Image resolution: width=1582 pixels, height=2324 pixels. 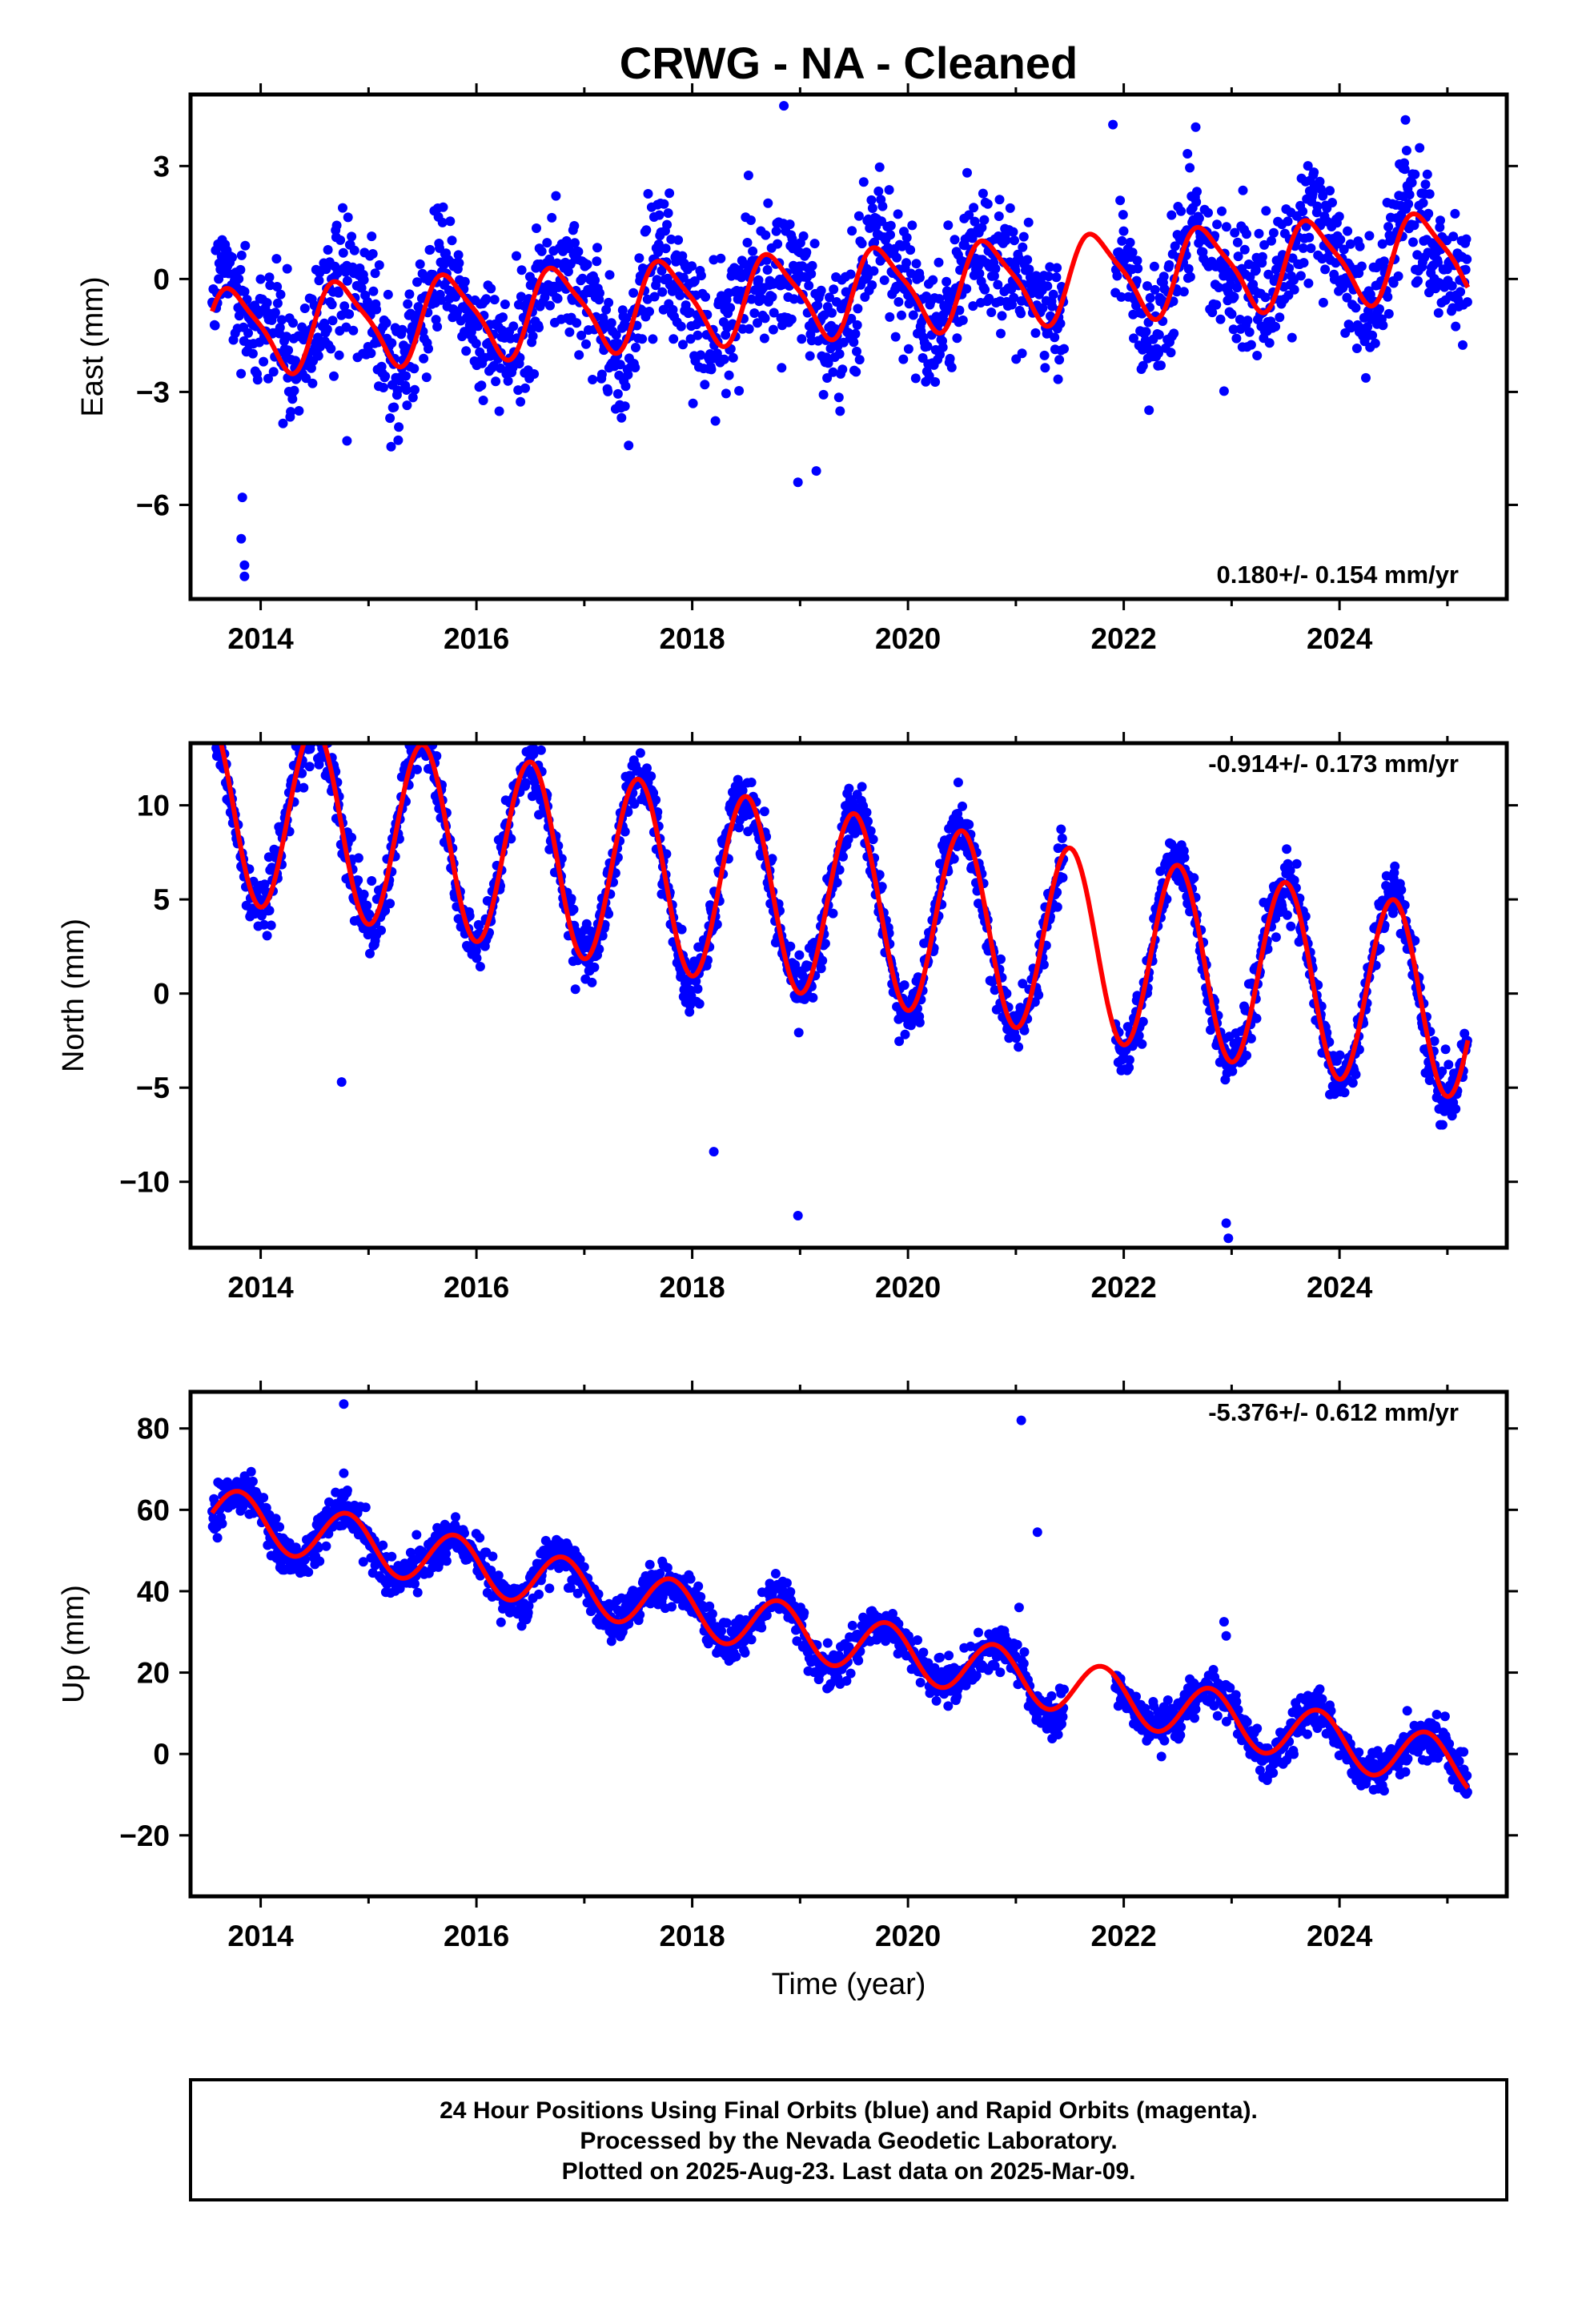 What do you see at coordinates (242, 538) in the screenshot?
I see `outlier-point` at bounding box center [242, 538].